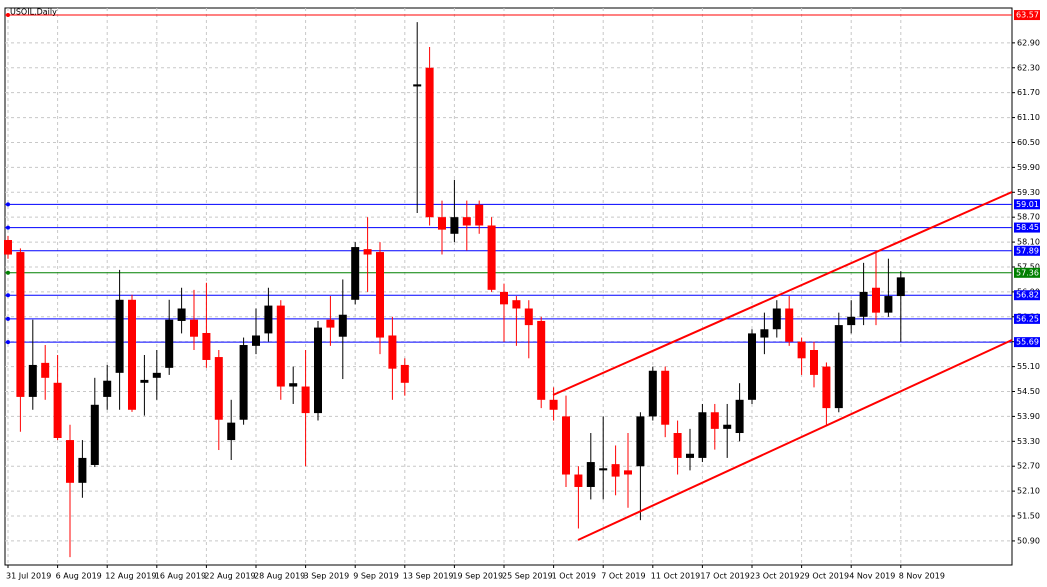 This screenshot has width=1047, height=587. What do you see at coordinates (130, 576) in the screenshot?
I see `x-tick-label: 12 Aug 2019` at bounding box center [130, 576].